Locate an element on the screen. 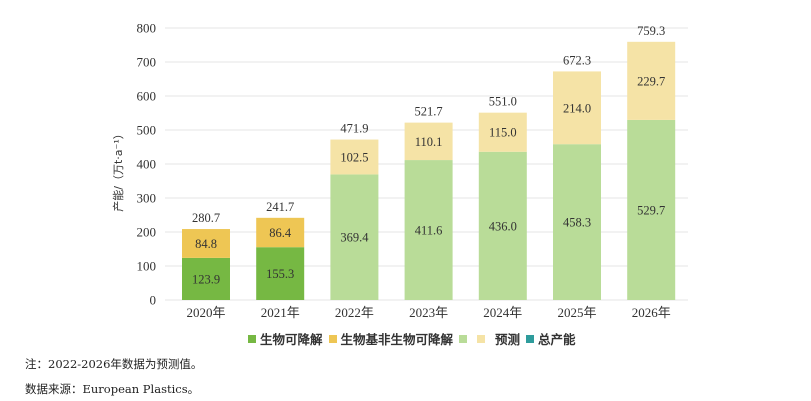 This screenshot has height=401, width=811. bar-group: 529.7 229.7 759.3 is located at coordinates (651, 162).